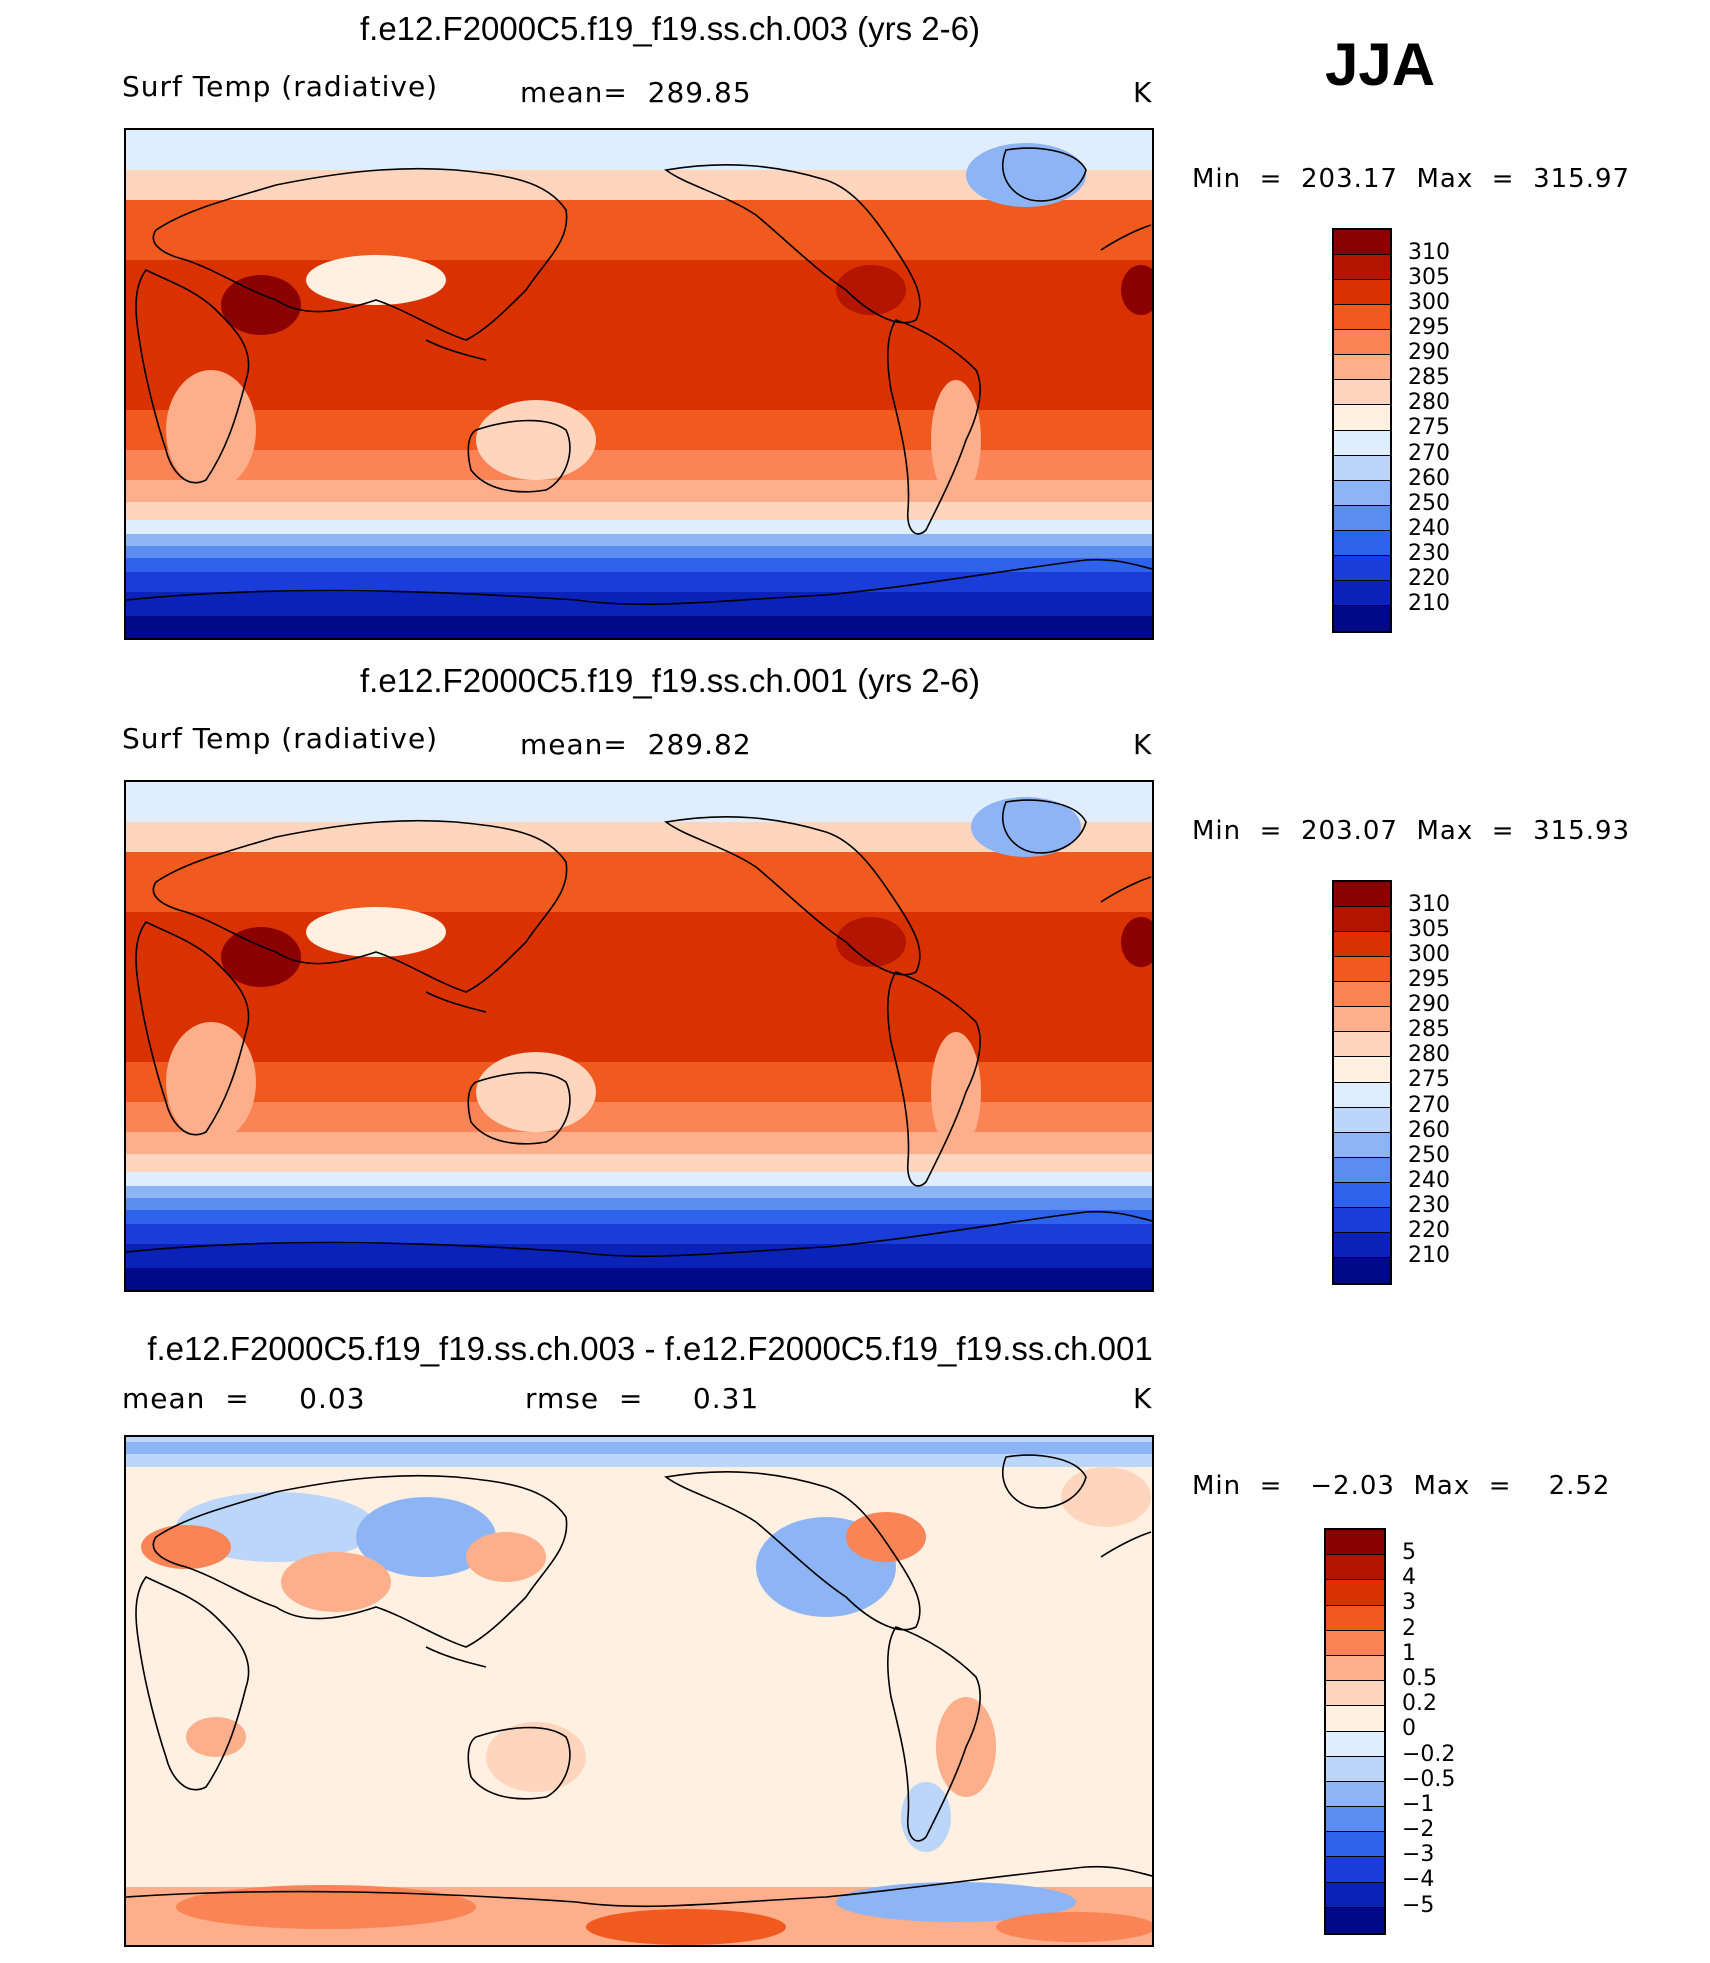 The width and height of the screenshot is (1710, 1963). I want to click on panel-3-mean: mean = 0.03, so click(244, 1398).